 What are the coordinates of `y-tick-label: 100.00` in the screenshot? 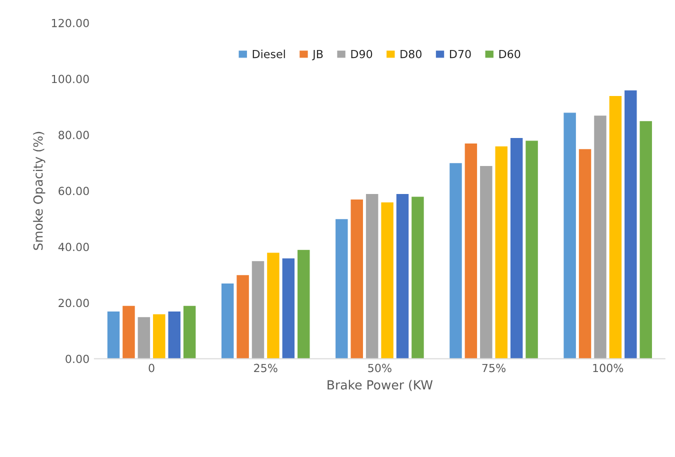 It's located at (70, 79).